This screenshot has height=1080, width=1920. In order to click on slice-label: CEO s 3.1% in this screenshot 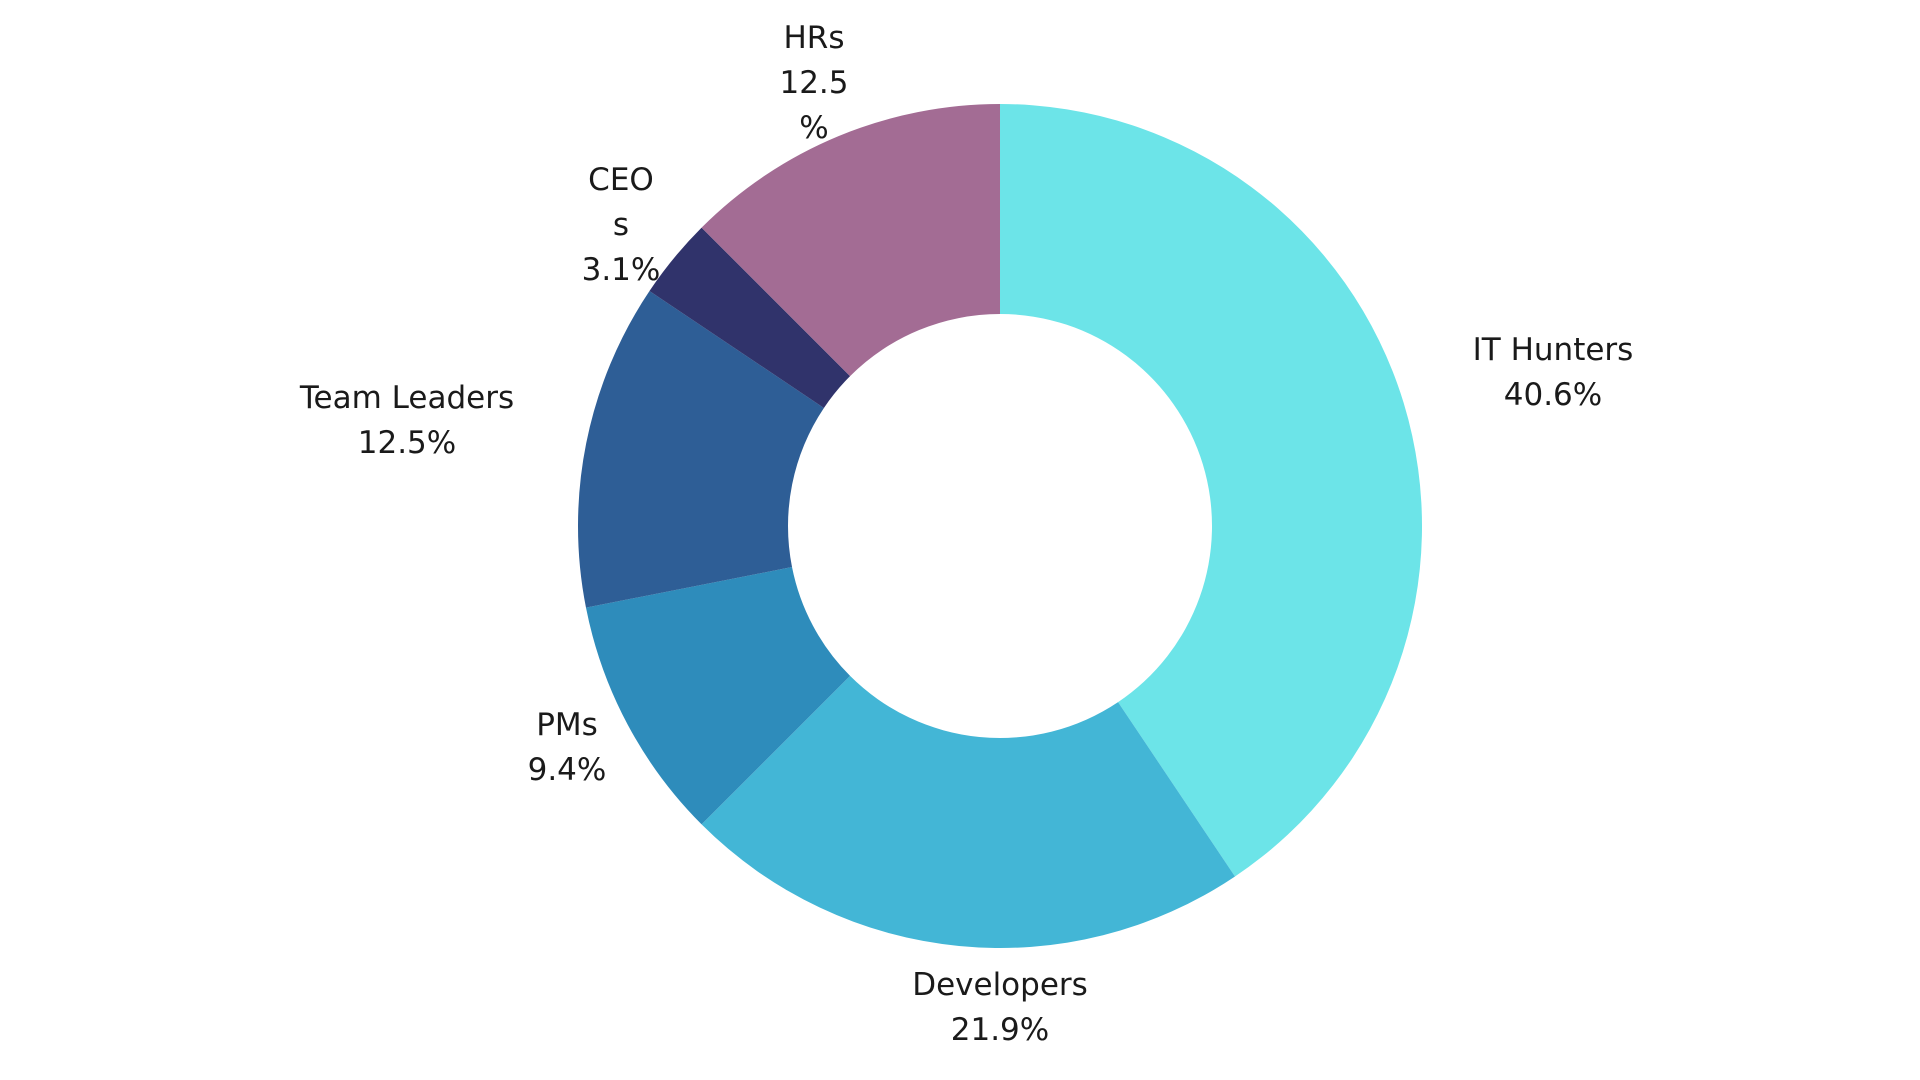, I will do `click(621, 225)`.